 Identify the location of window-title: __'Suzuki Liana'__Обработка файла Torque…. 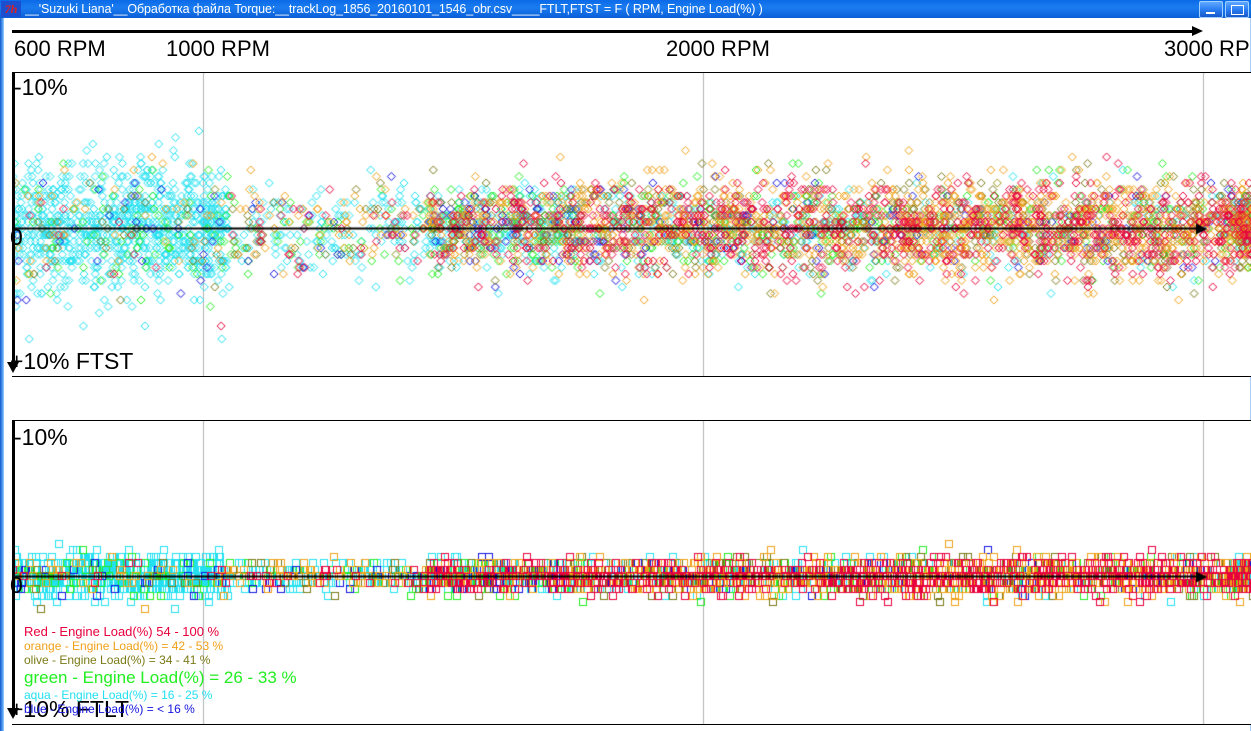
(394, 9).